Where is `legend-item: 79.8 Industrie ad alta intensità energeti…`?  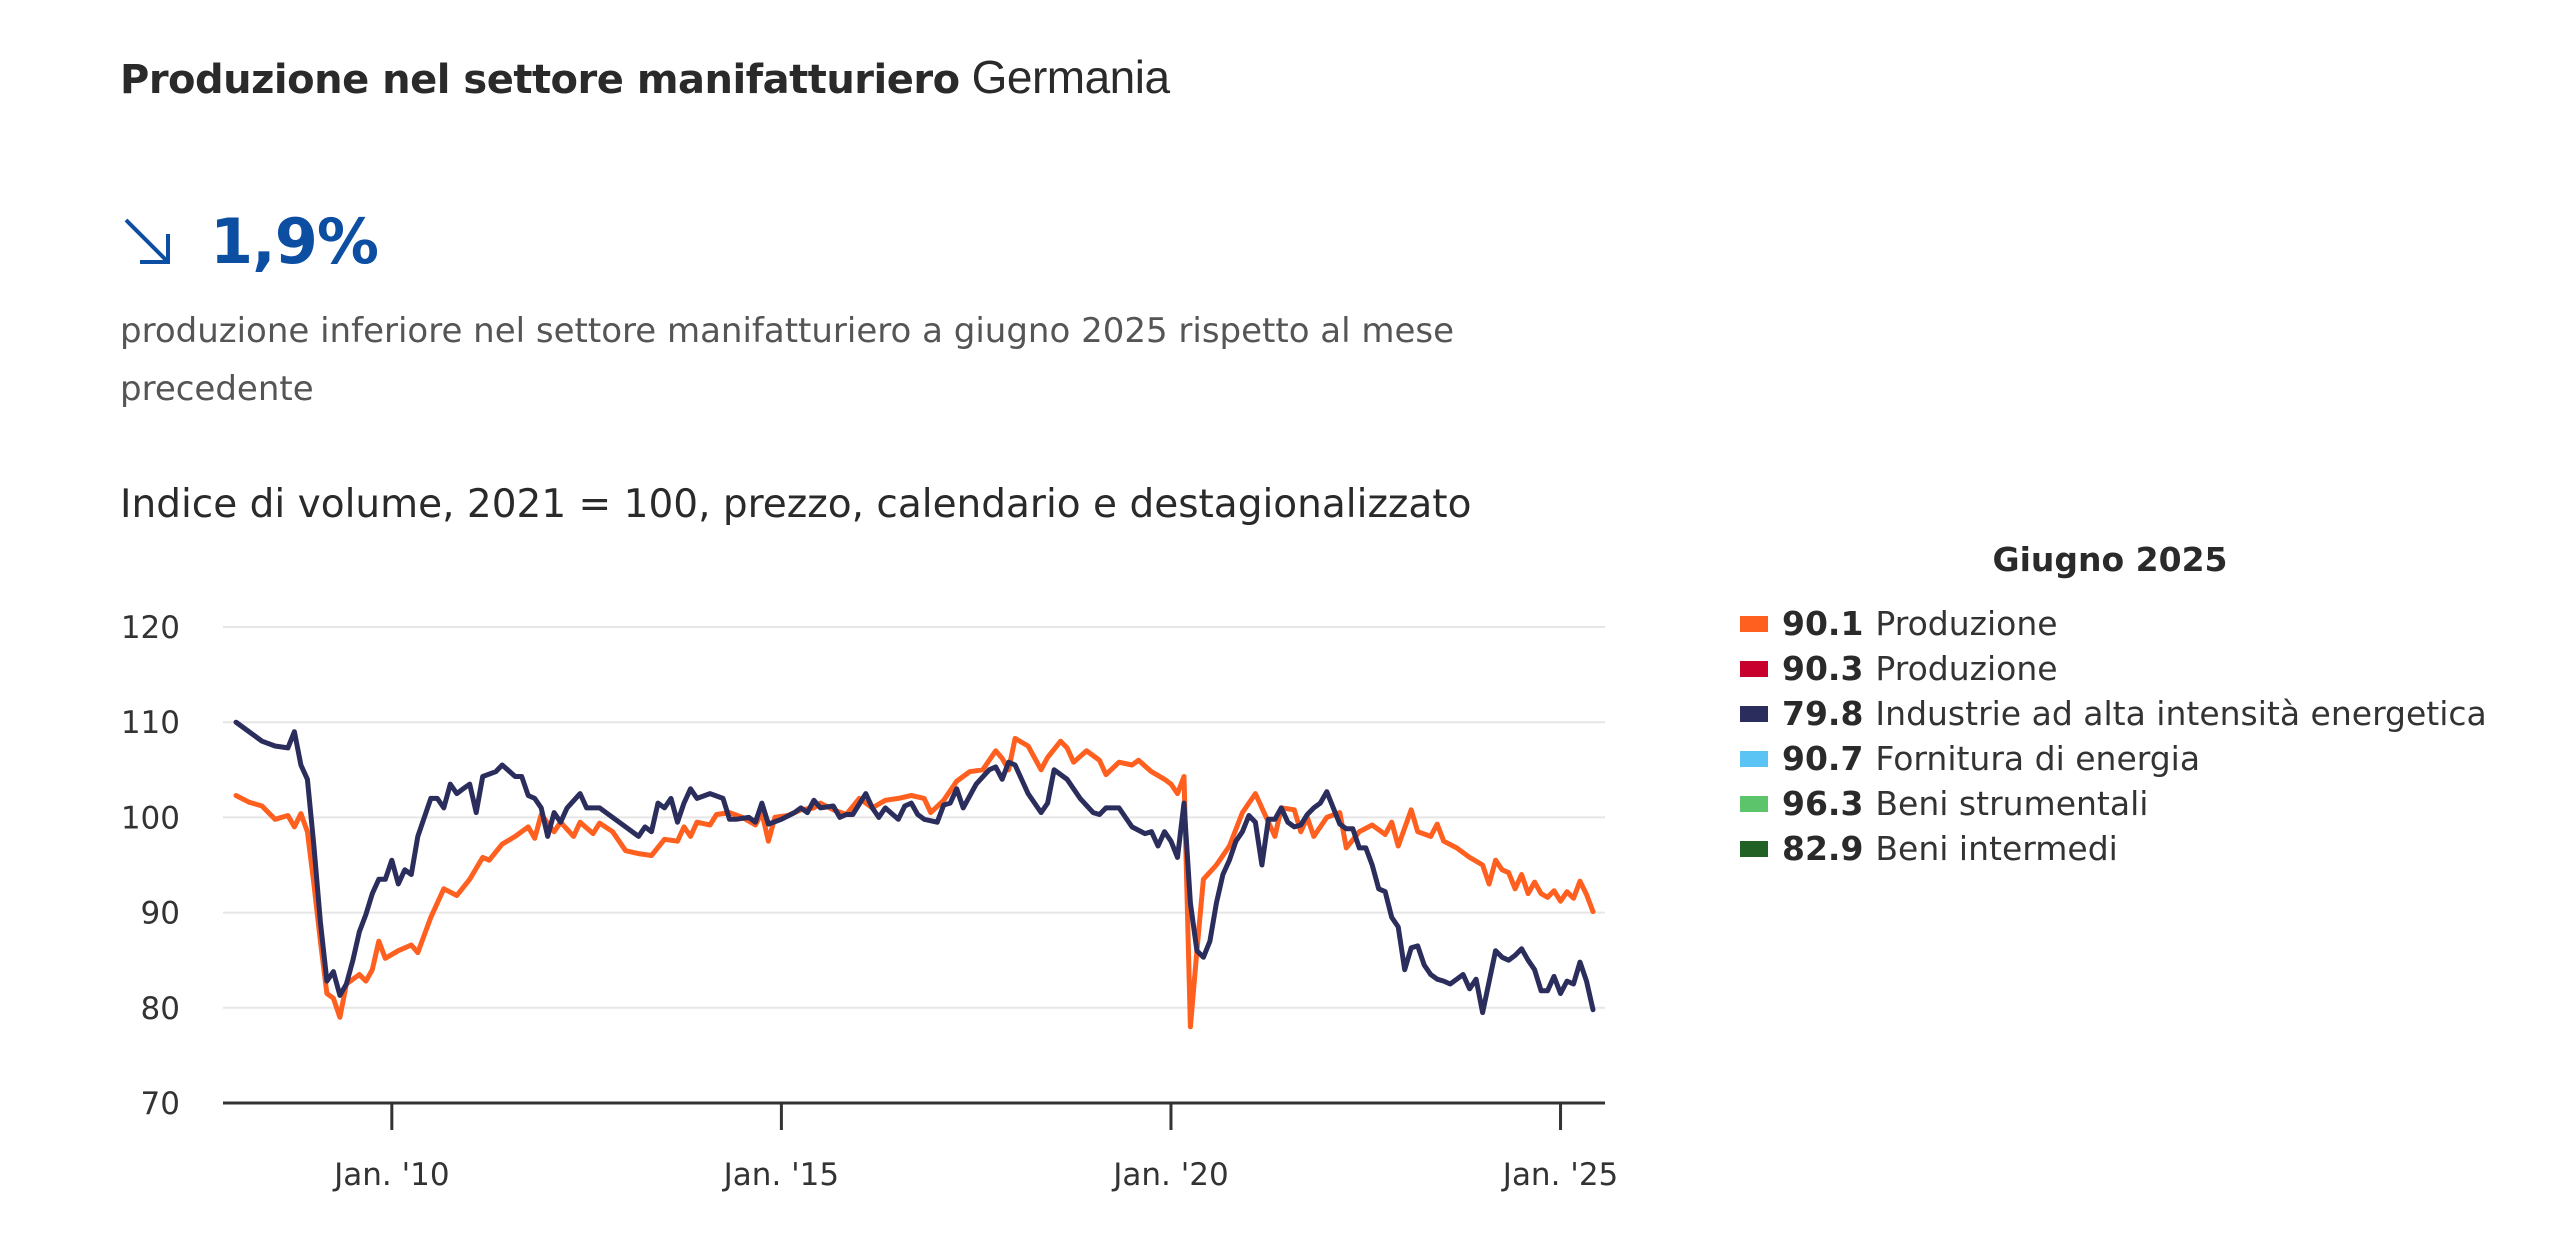 legend-item: 79.8 Industrie ad alta intensità energeti… is located at coordinates (2113, 713).